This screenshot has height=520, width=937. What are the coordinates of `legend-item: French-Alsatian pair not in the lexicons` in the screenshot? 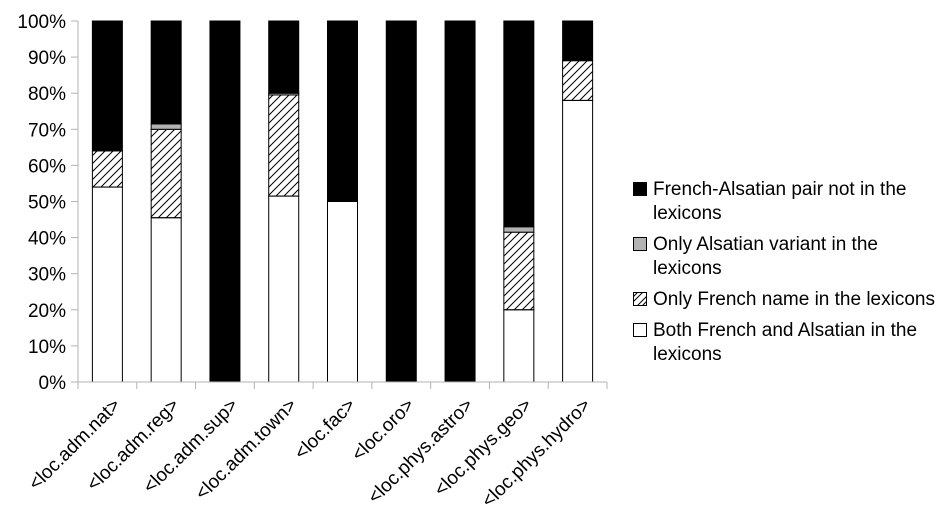 It's located at (785, 202).